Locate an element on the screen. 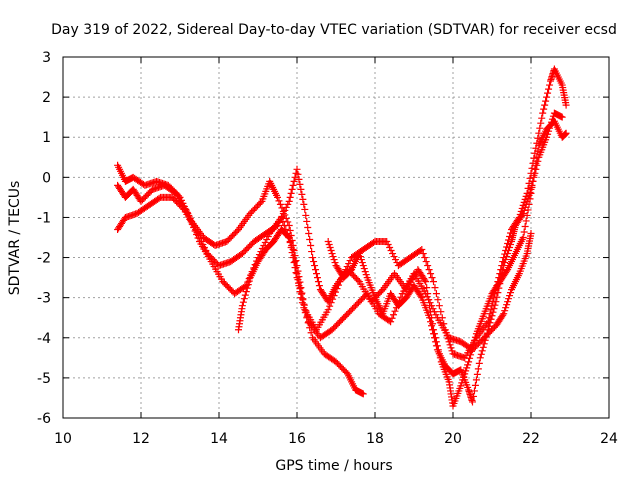 This screenshot has height=480, width=640. x-tick-label: 10 is located at coordinates (63, 439).